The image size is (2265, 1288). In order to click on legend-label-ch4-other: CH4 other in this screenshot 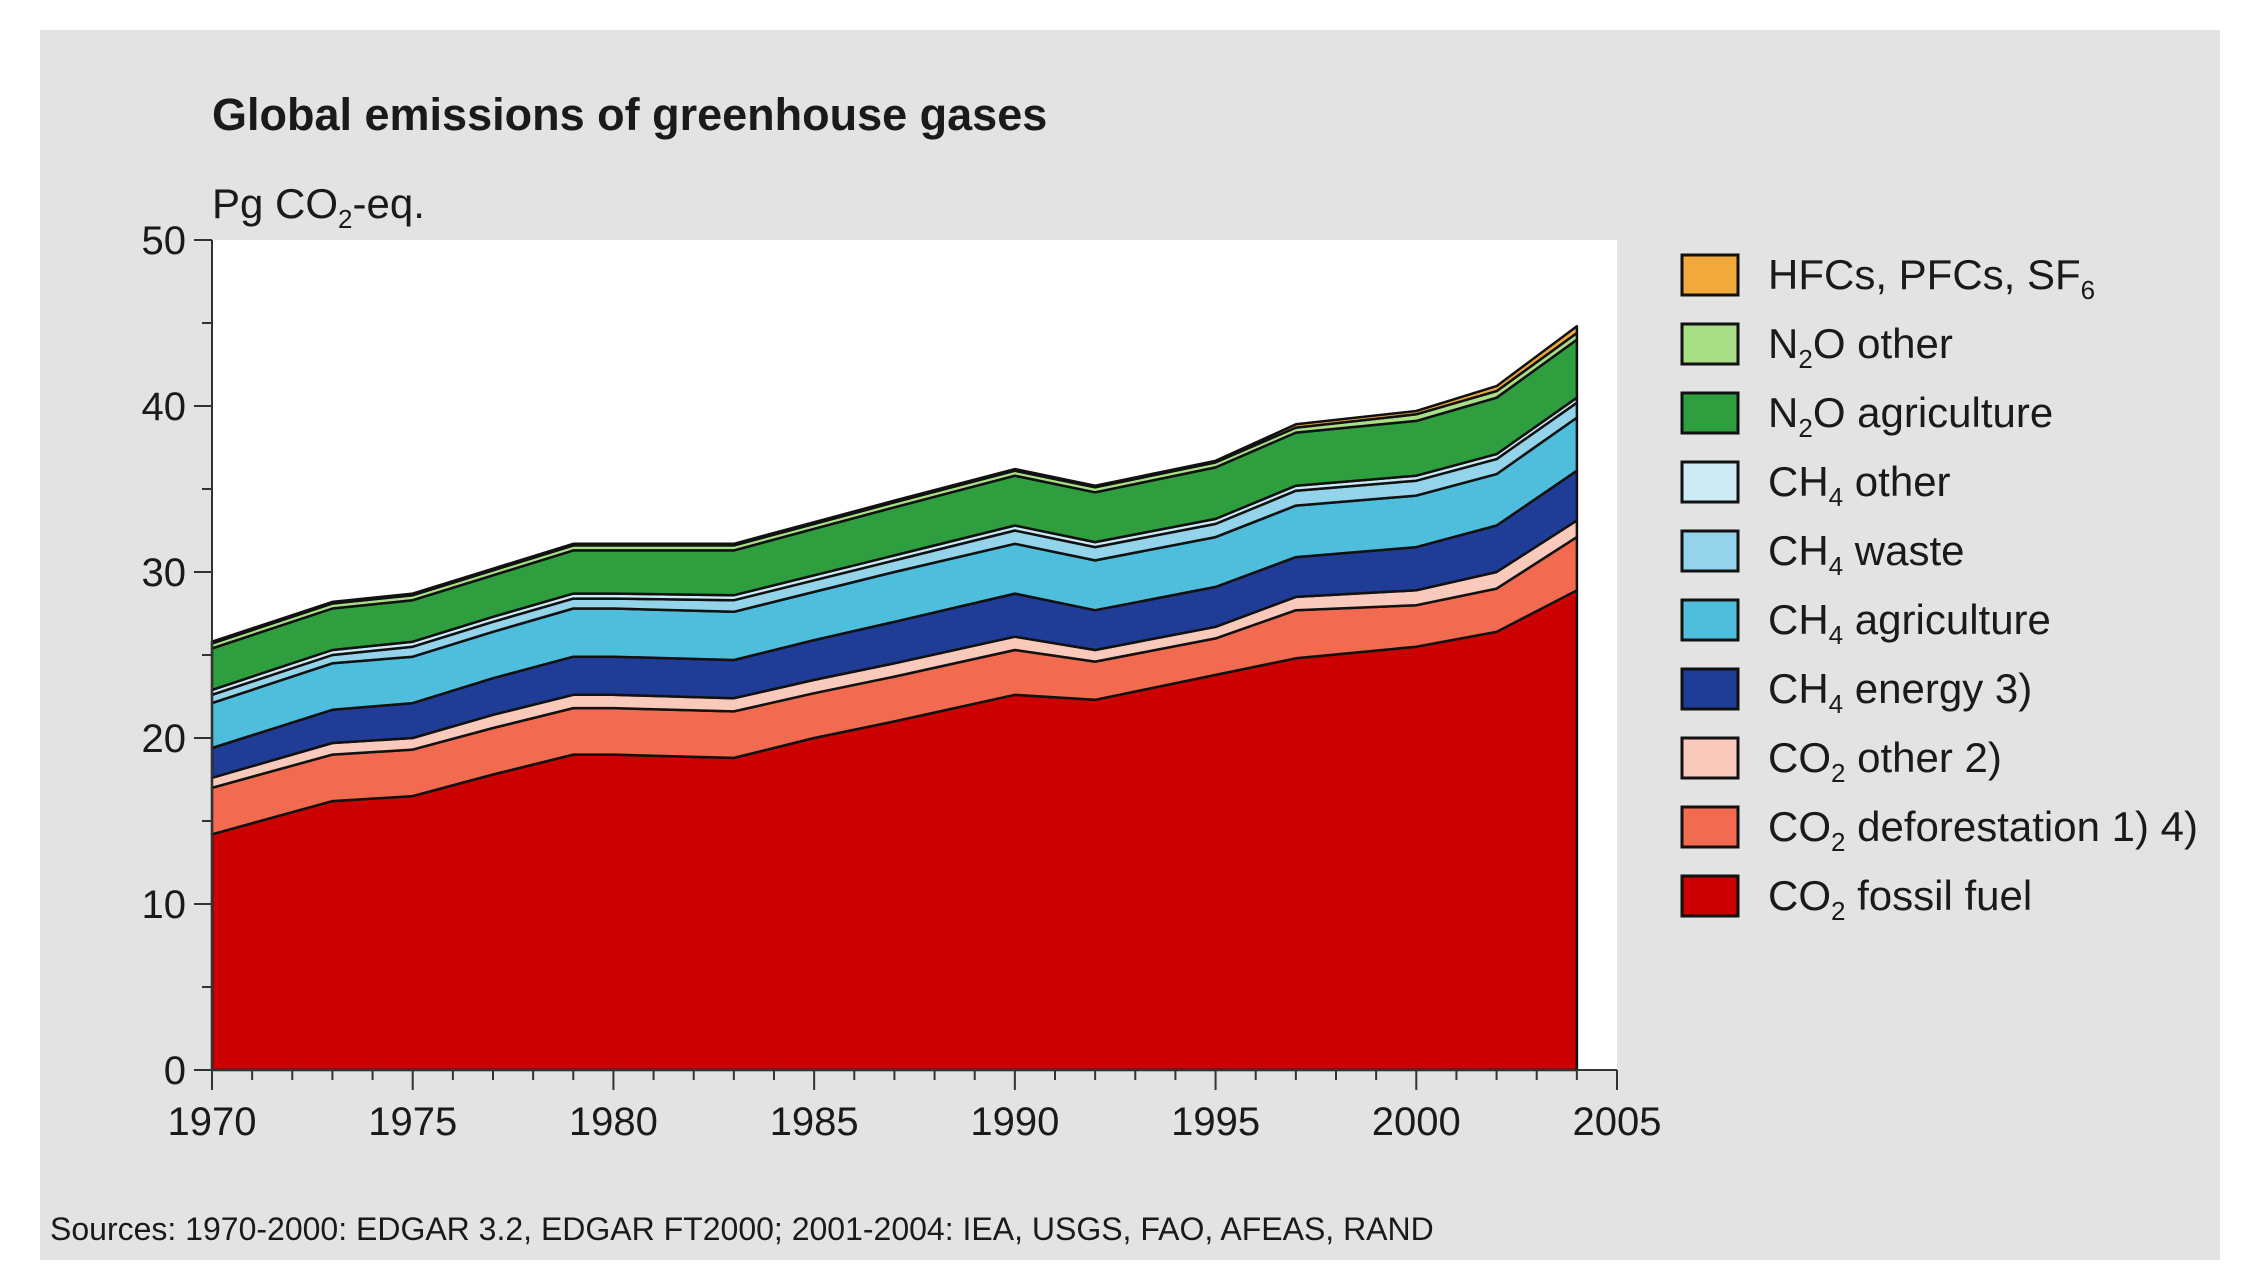, I will do `click(1859, 485)`.